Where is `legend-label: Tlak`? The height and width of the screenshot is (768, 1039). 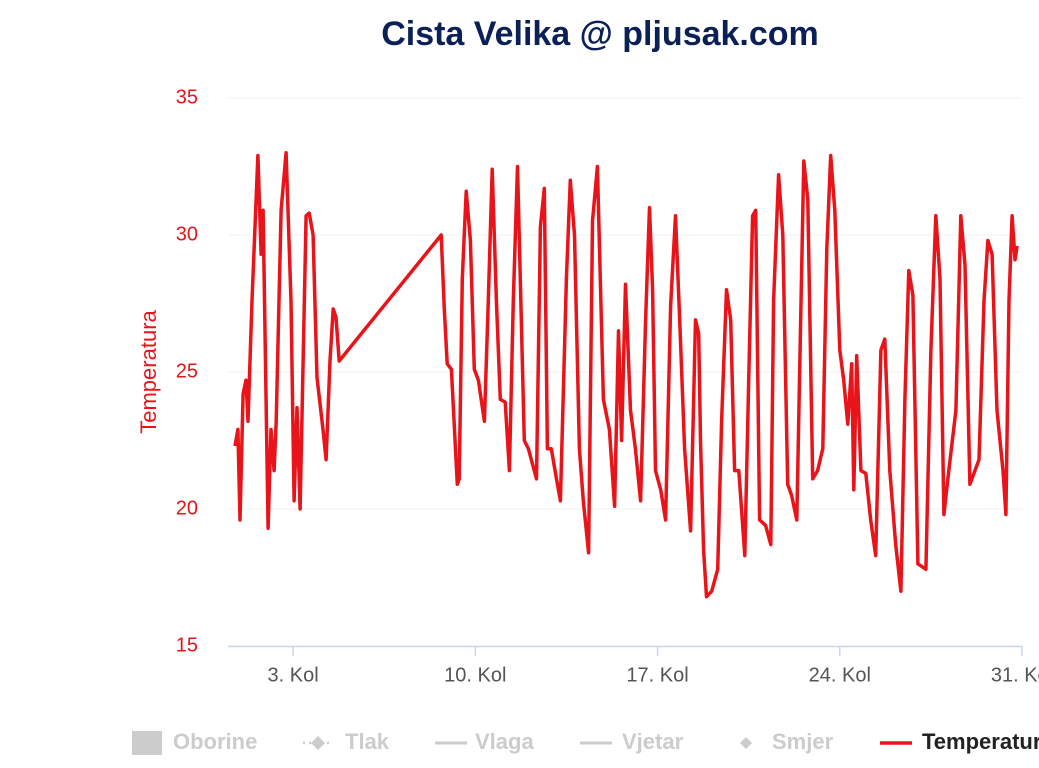
legend-label: Tlak is located at coordinates (367, 741).